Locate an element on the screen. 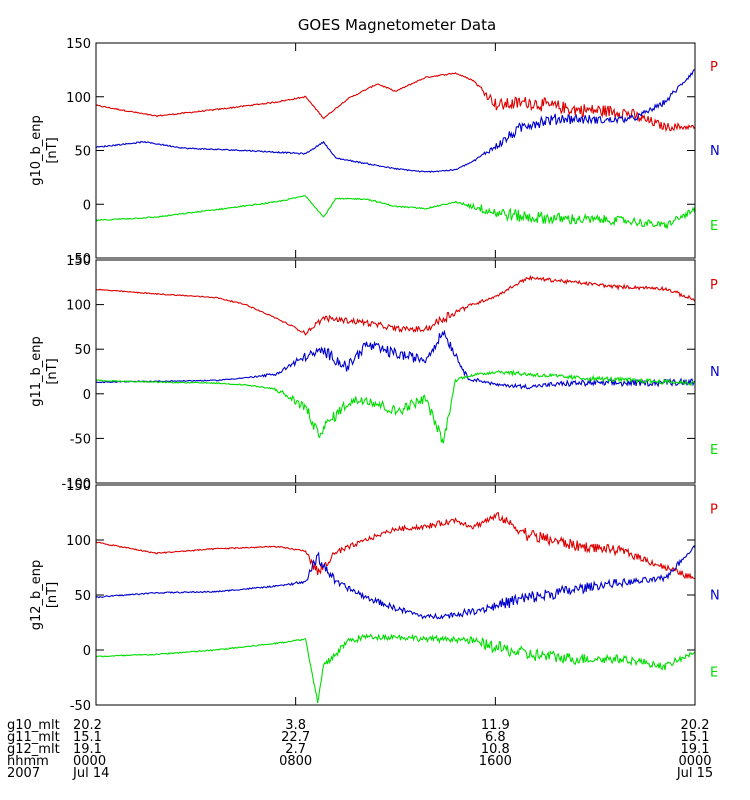  chart-title: GOES Magnetometer Data is located at coordinates (397, 25).